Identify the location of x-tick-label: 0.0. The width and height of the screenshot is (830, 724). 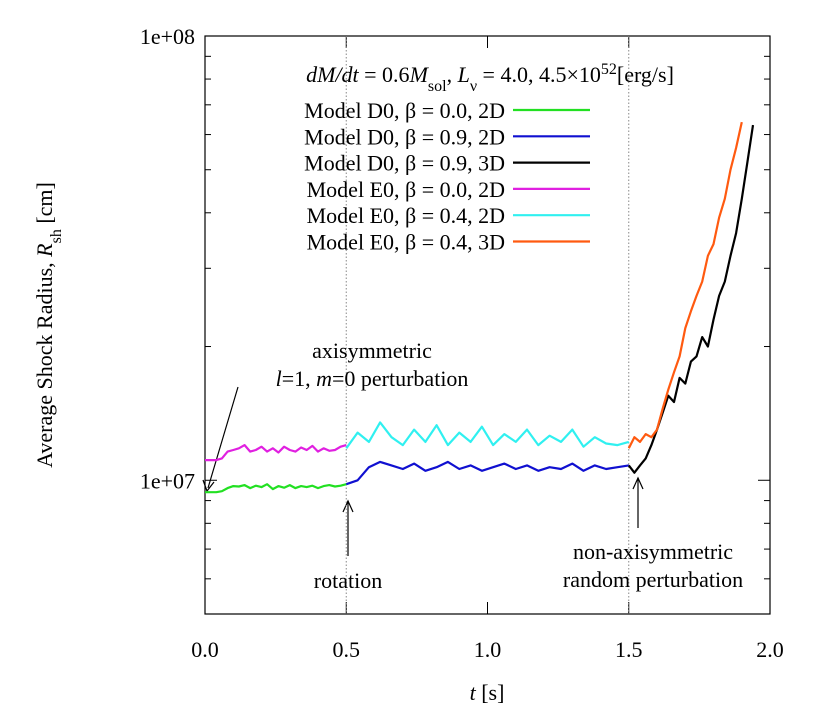
(205, 649).